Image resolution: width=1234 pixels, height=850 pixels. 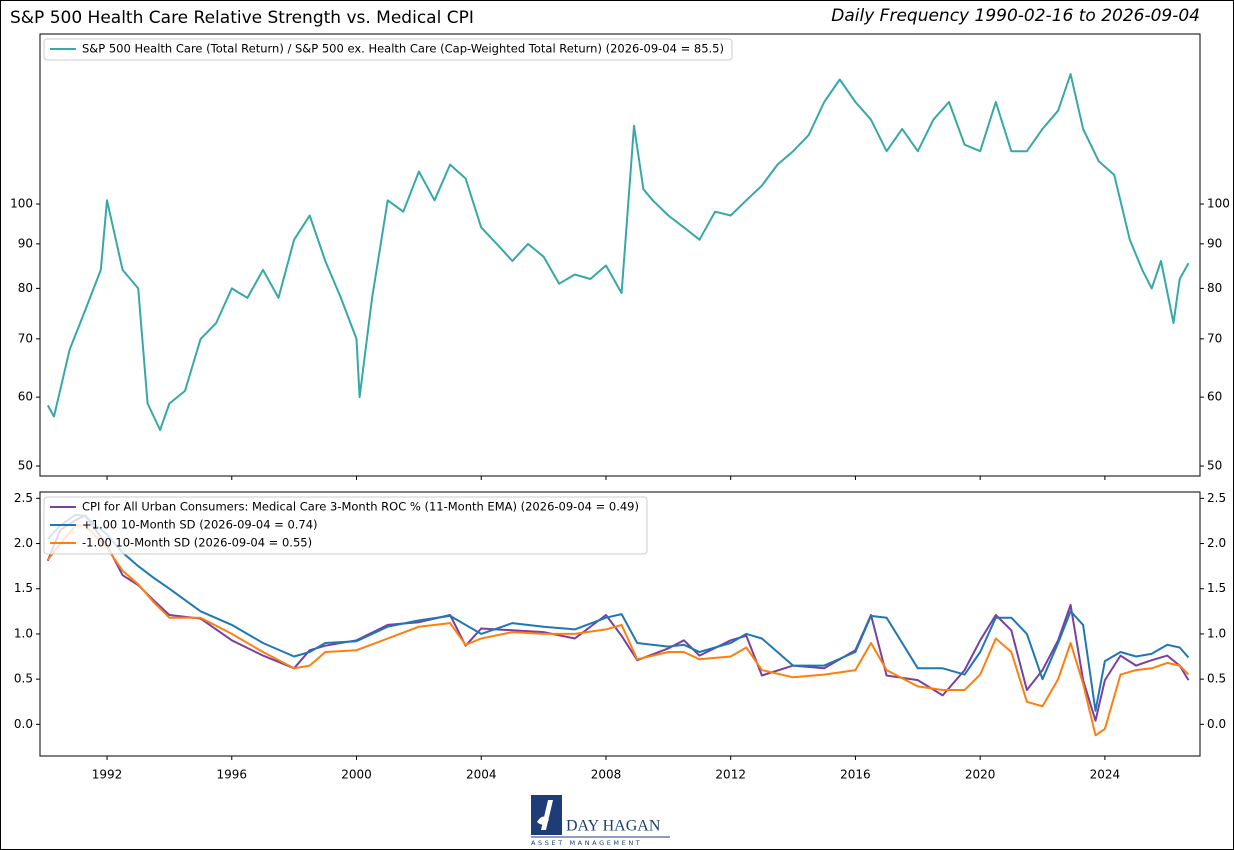 I want to click on x-tick-label: 2016, so click(x=855, y=775).